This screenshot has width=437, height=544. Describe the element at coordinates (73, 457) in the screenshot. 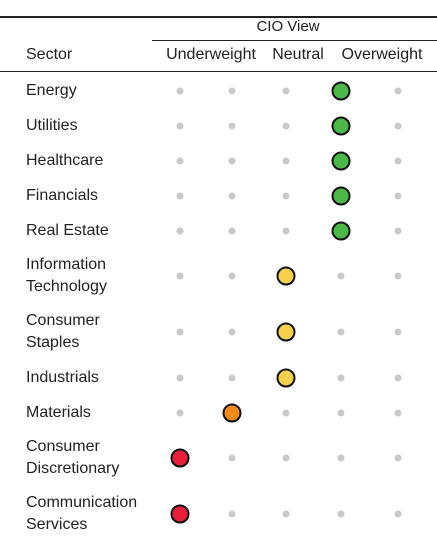

I see `sector-label: Consumer Discretionary` at that location.